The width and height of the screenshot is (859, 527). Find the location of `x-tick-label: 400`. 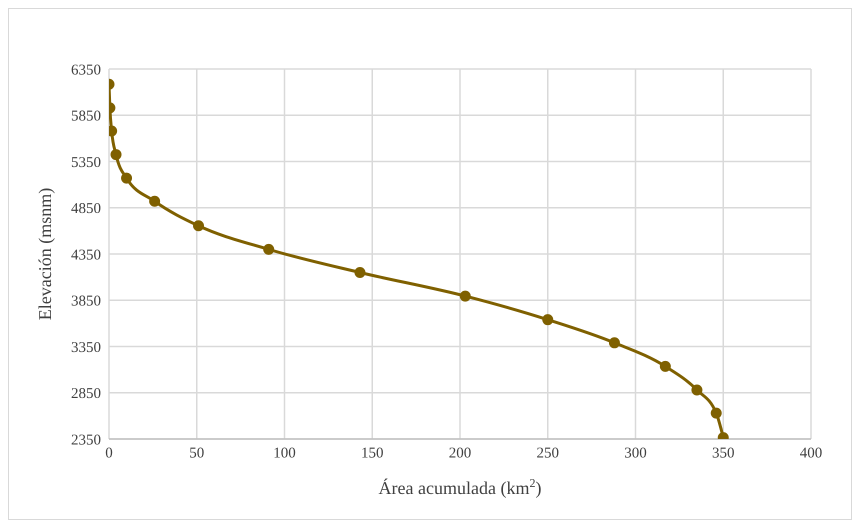

x-tick-label: 400 is located at coordinates (811, 454).